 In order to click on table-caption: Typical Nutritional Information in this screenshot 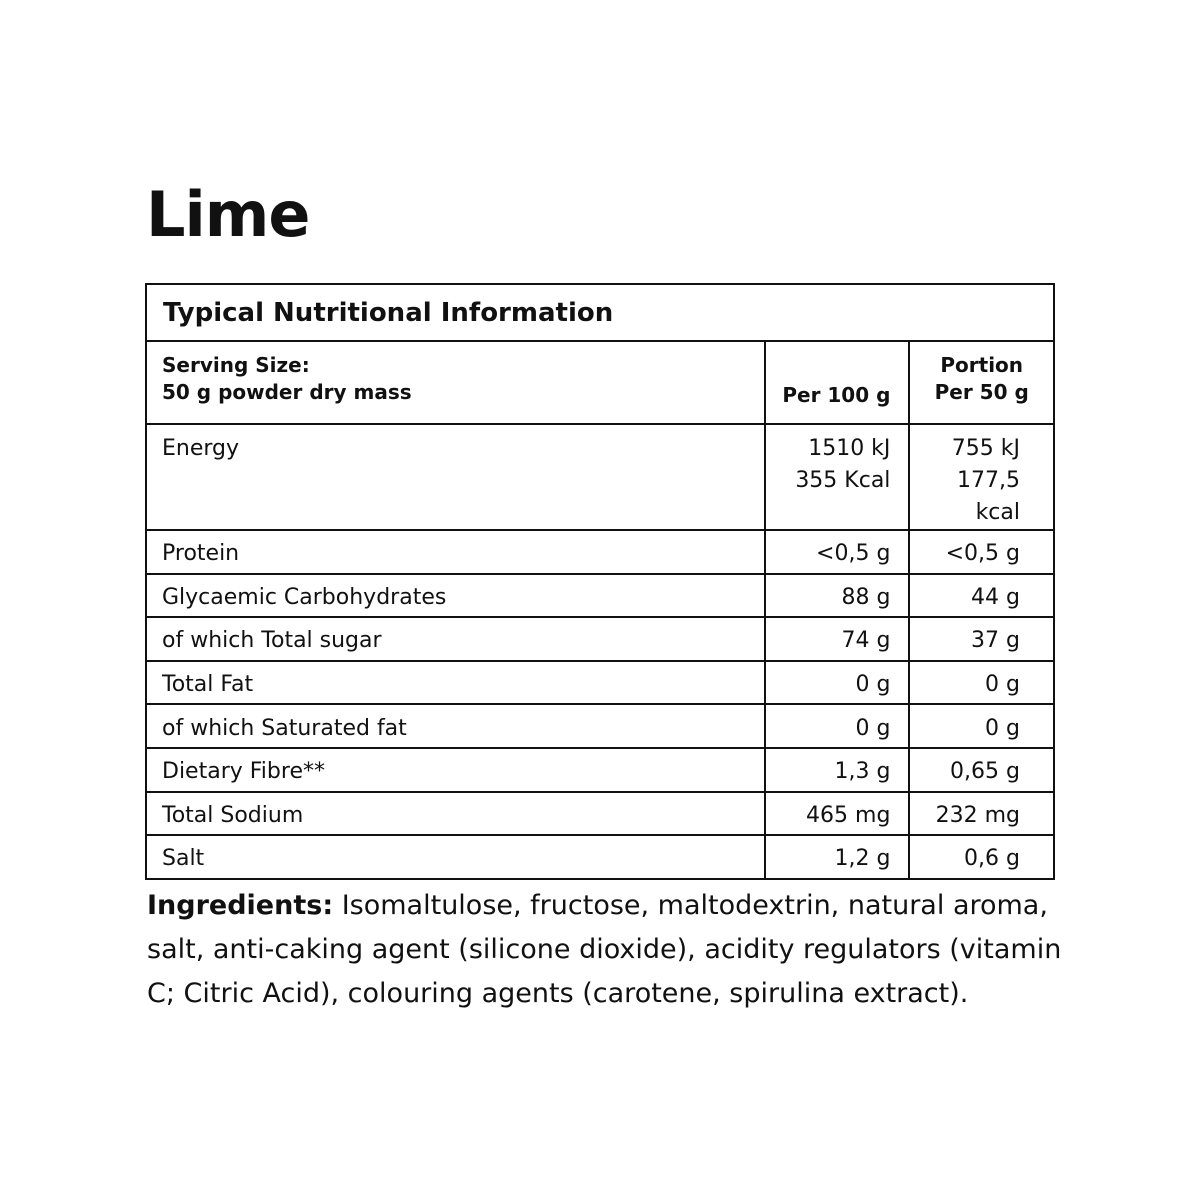, I will do `click(600, 312)`.